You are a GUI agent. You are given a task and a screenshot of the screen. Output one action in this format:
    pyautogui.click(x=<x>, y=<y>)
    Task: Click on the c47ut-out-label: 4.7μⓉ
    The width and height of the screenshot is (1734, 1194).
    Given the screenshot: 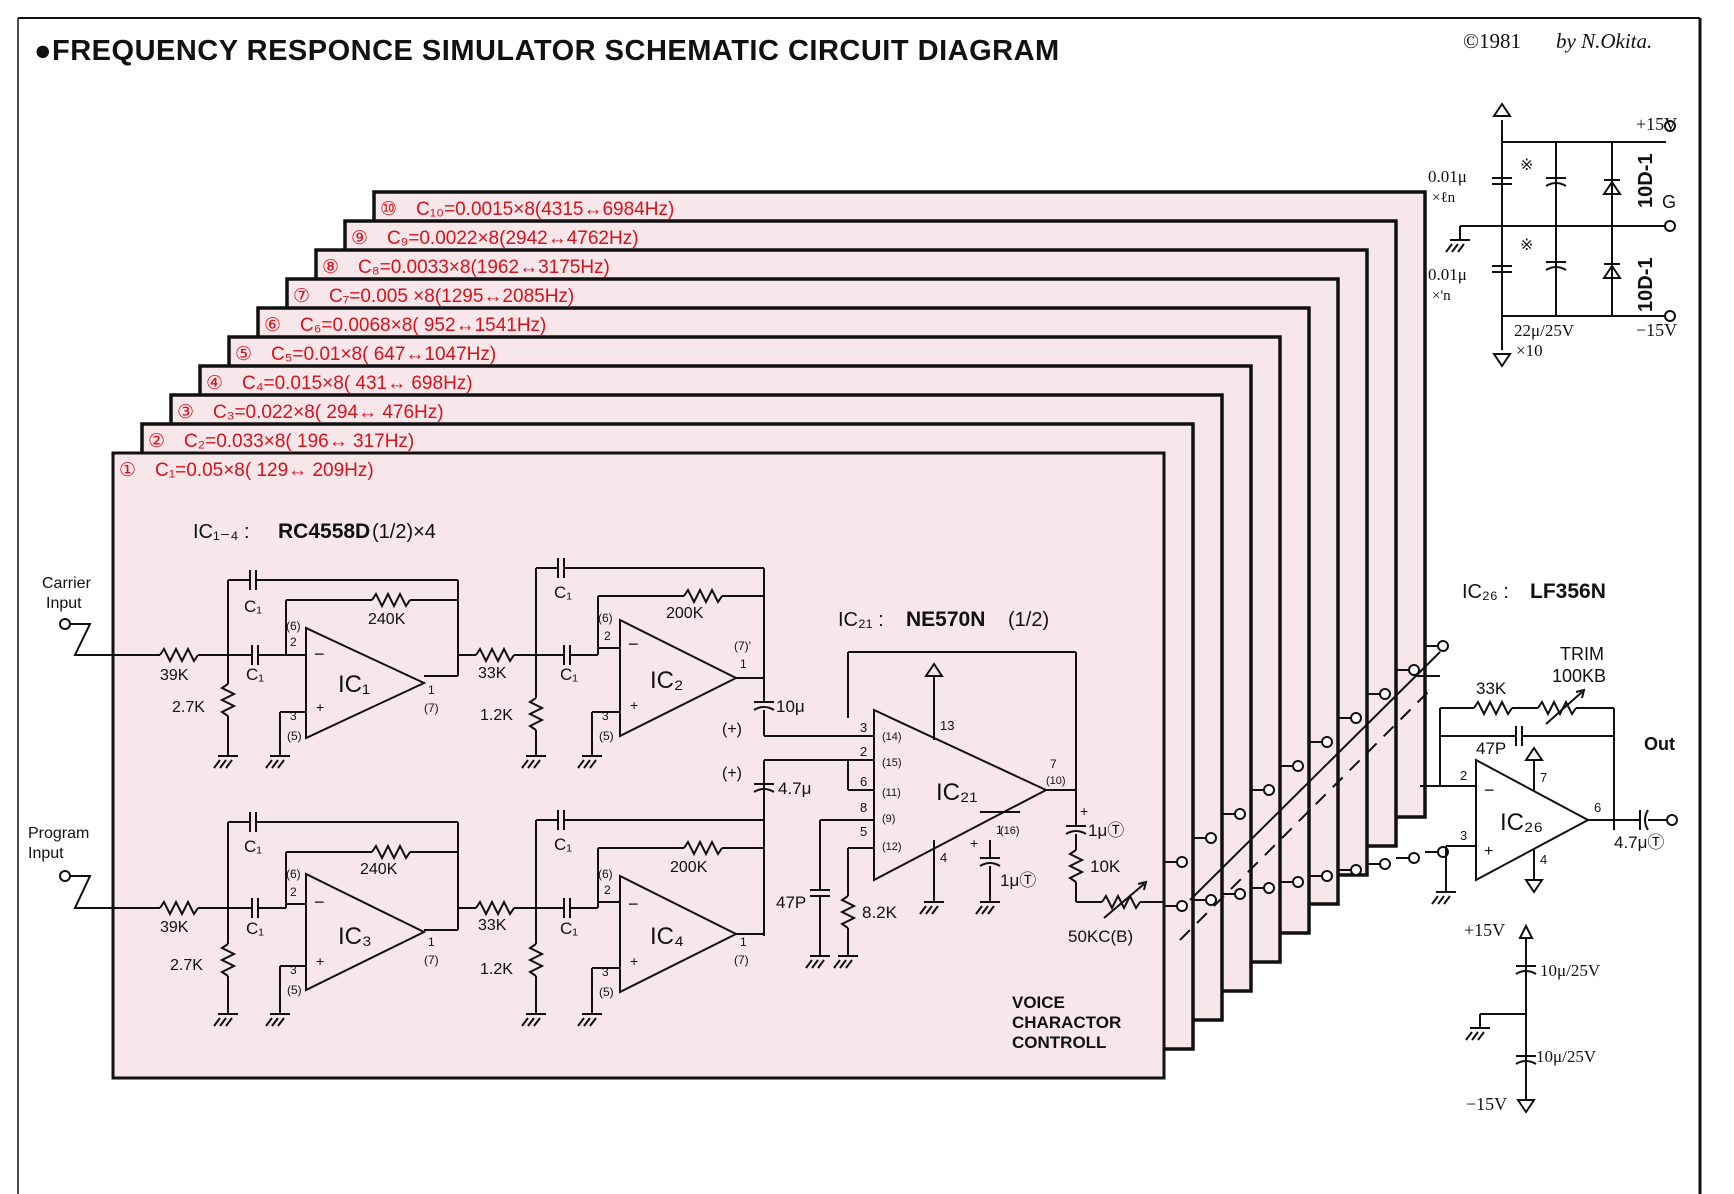 What is the action you would take?
    pyautogui.click(x=1639, y=842)
    